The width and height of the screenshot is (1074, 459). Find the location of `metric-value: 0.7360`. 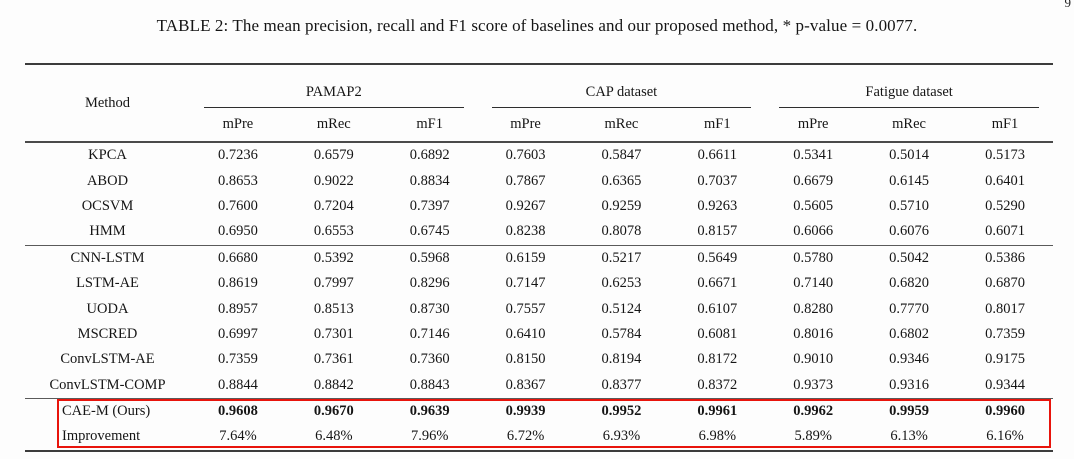

metric-value: 0.7360 is located at coordinates (429, 359).